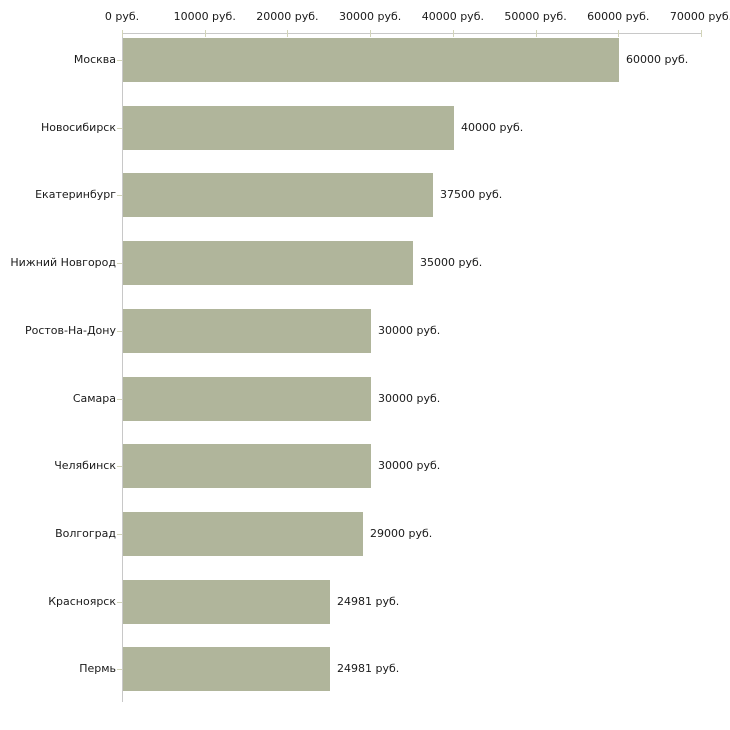 The height and width of the screenshot is (730, 730). Describe the element at coordinates (85, 533) in the screenshot. I see `category-label: Волгоград` at that location.